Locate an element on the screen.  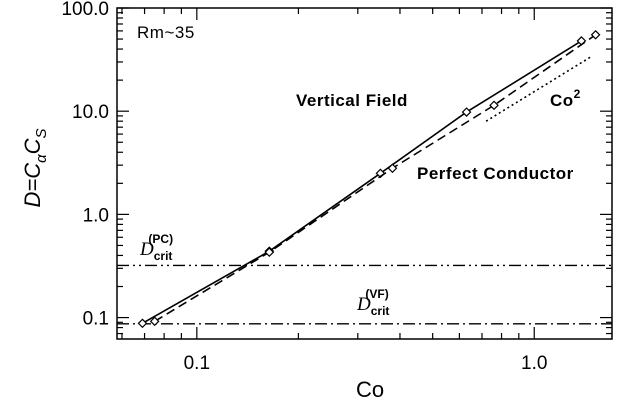
y-tick-label-3: 100.0 is located at coordinates (85, 10).